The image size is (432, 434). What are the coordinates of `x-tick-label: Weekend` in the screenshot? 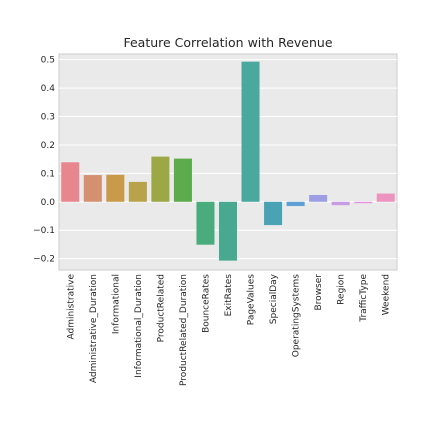 It's located at (387, 294).